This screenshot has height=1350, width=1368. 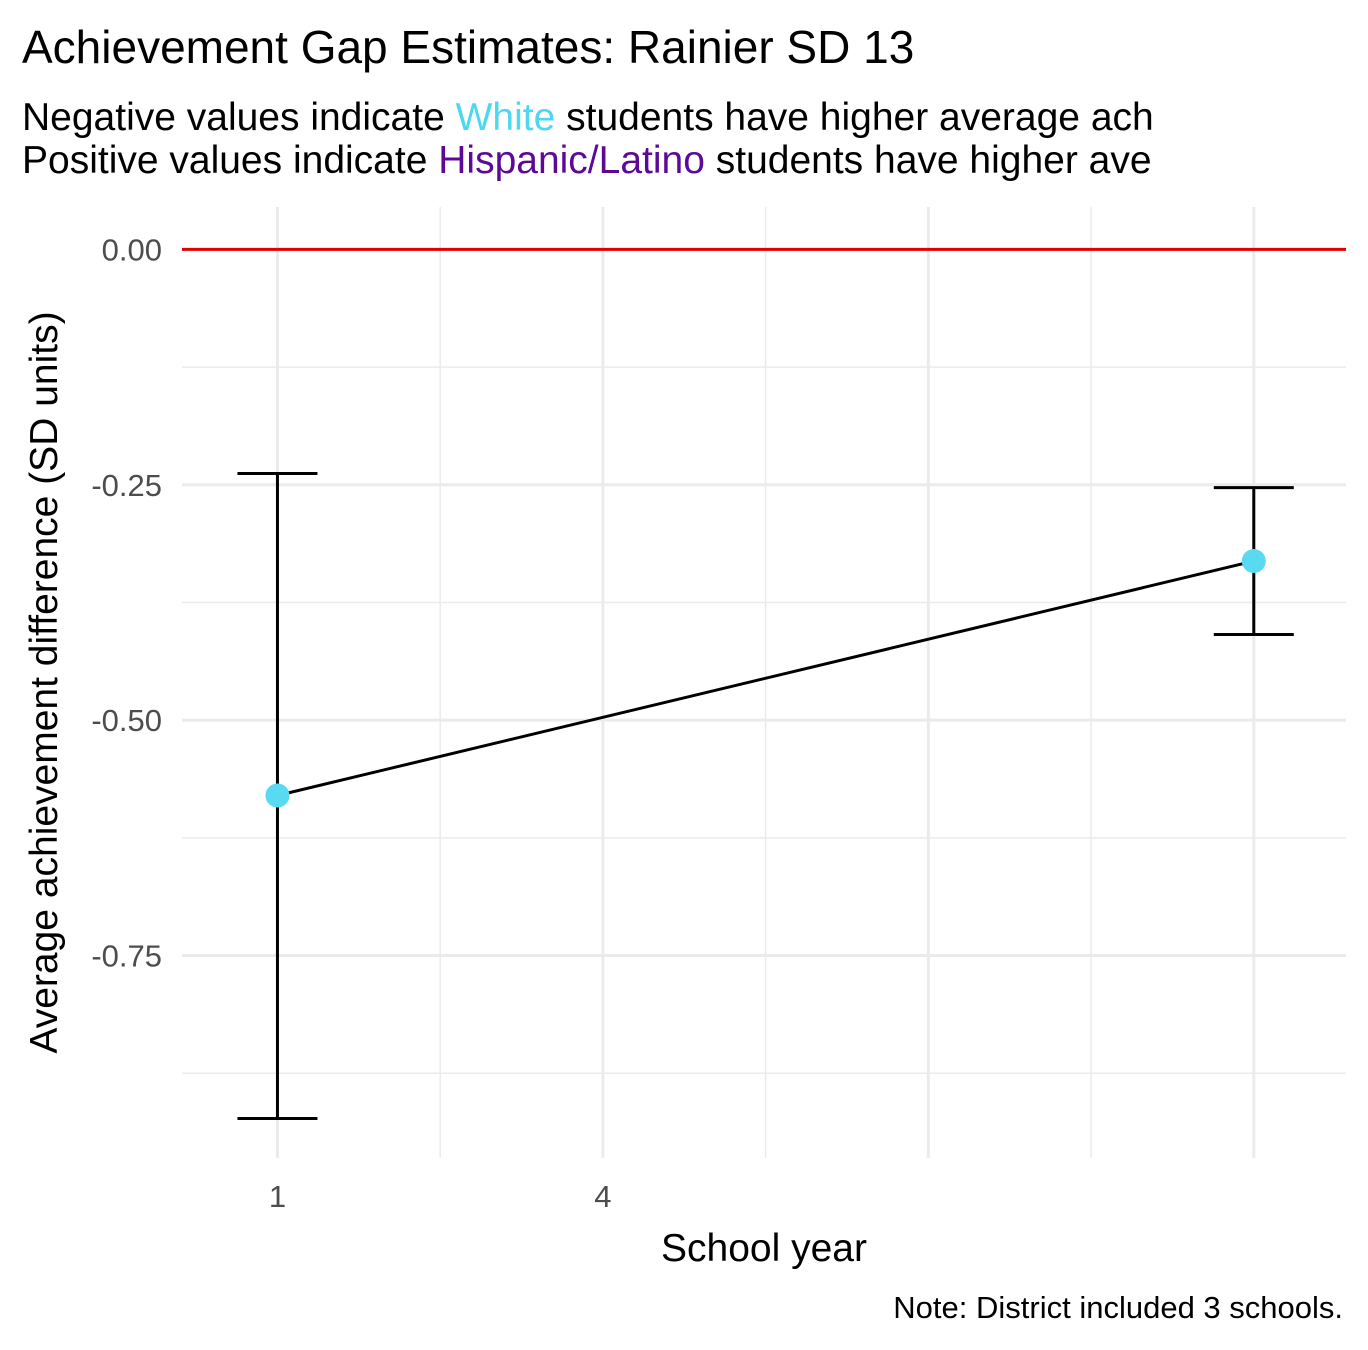 What do you see at coordinates (854, 117) in the screenshot?
I see `subtitle-line-1-end: students have higher average ach` at bounding box center [854, 117].